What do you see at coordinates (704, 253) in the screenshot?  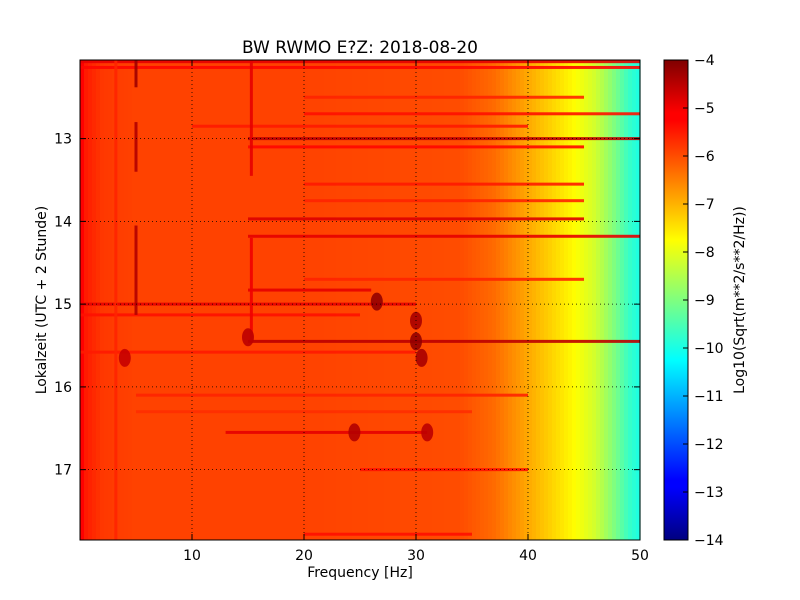 I see `colorbar-tick-label: −8` at bounding box center [704, 253].